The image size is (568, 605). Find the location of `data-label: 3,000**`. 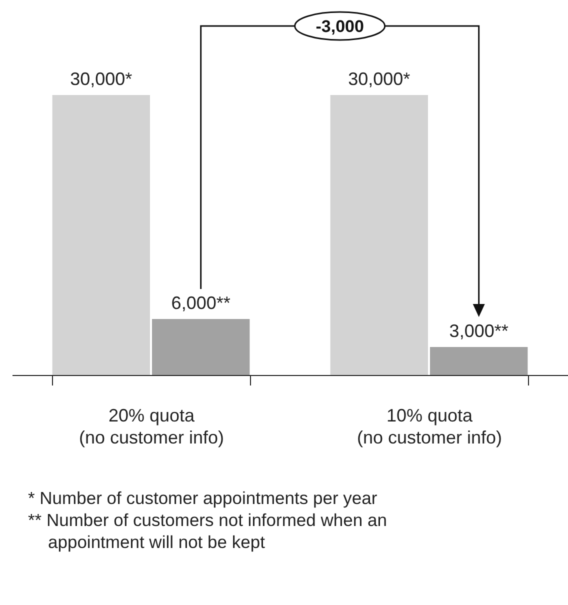

data-label: 3,000** is located at coordinates (478, 331).